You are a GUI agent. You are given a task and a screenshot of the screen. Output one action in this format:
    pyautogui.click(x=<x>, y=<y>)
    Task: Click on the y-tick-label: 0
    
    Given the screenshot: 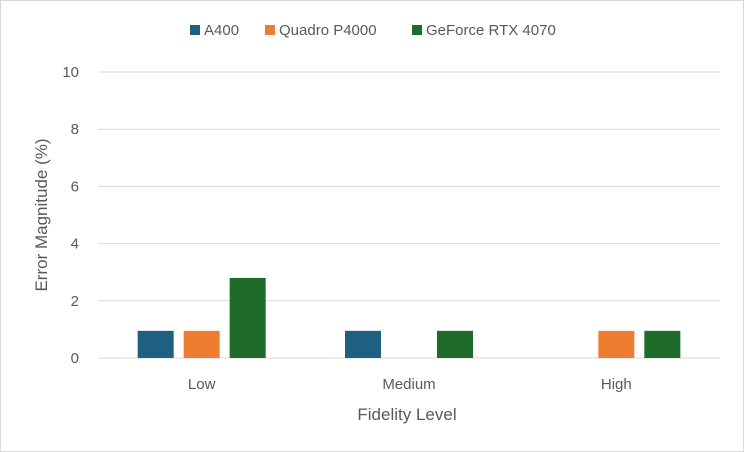 What is the action you would take?
    pyautogui.click(x=75, y=358)
    